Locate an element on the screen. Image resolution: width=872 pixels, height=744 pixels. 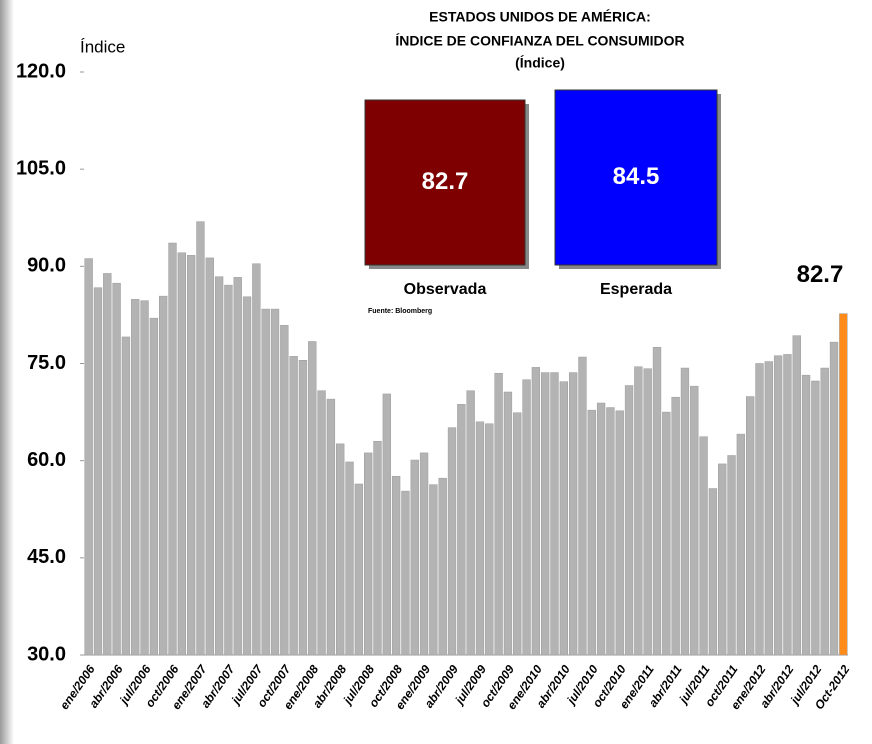
y-tick-label: 60.0 is located at coordinates (46, 460).